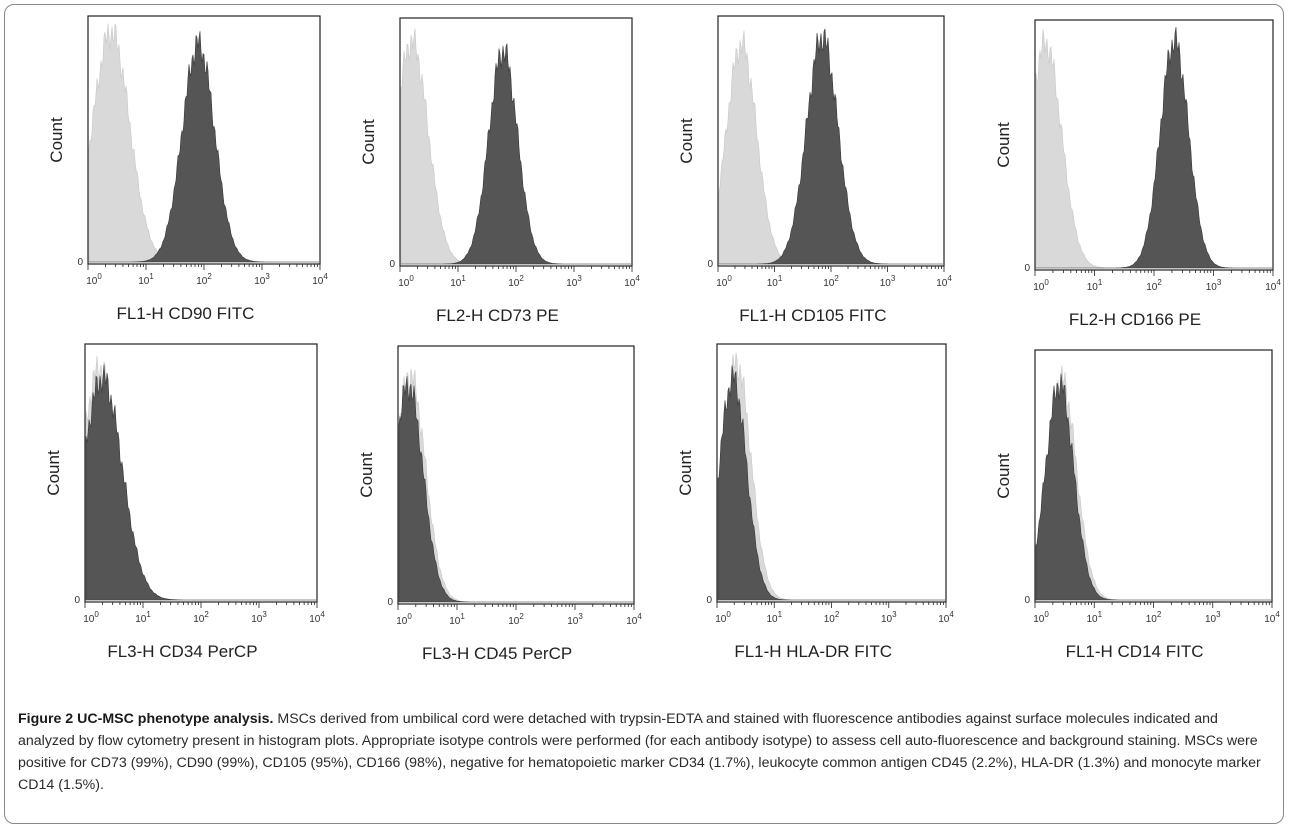 Image resolution: width=1290 pixels, height=831 pixels. Describe the element at coordinates (182, 651) in the screenshot. I see `x-axis-label: FL3-H CD34 PerCP` at that location.